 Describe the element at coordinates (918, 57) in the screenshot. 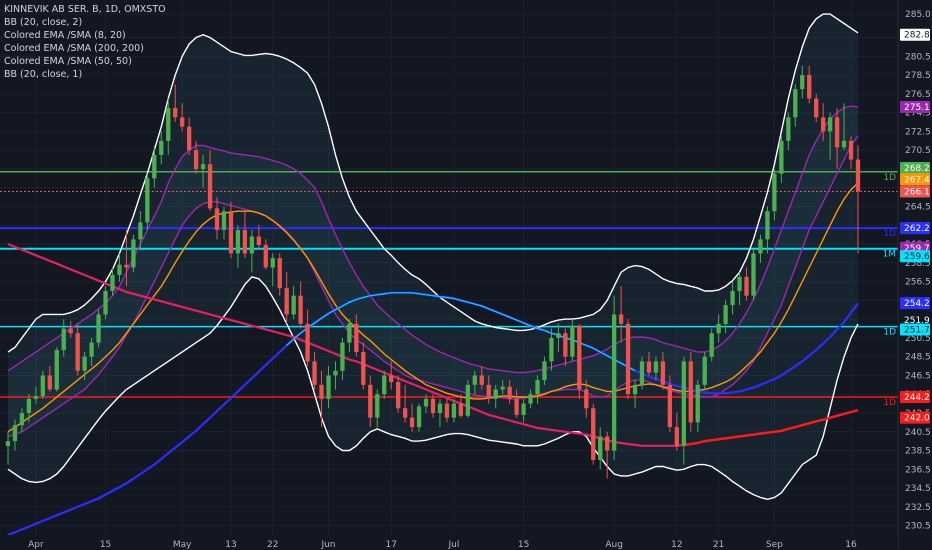

I see `y-tick-label: 280.5` at that location.